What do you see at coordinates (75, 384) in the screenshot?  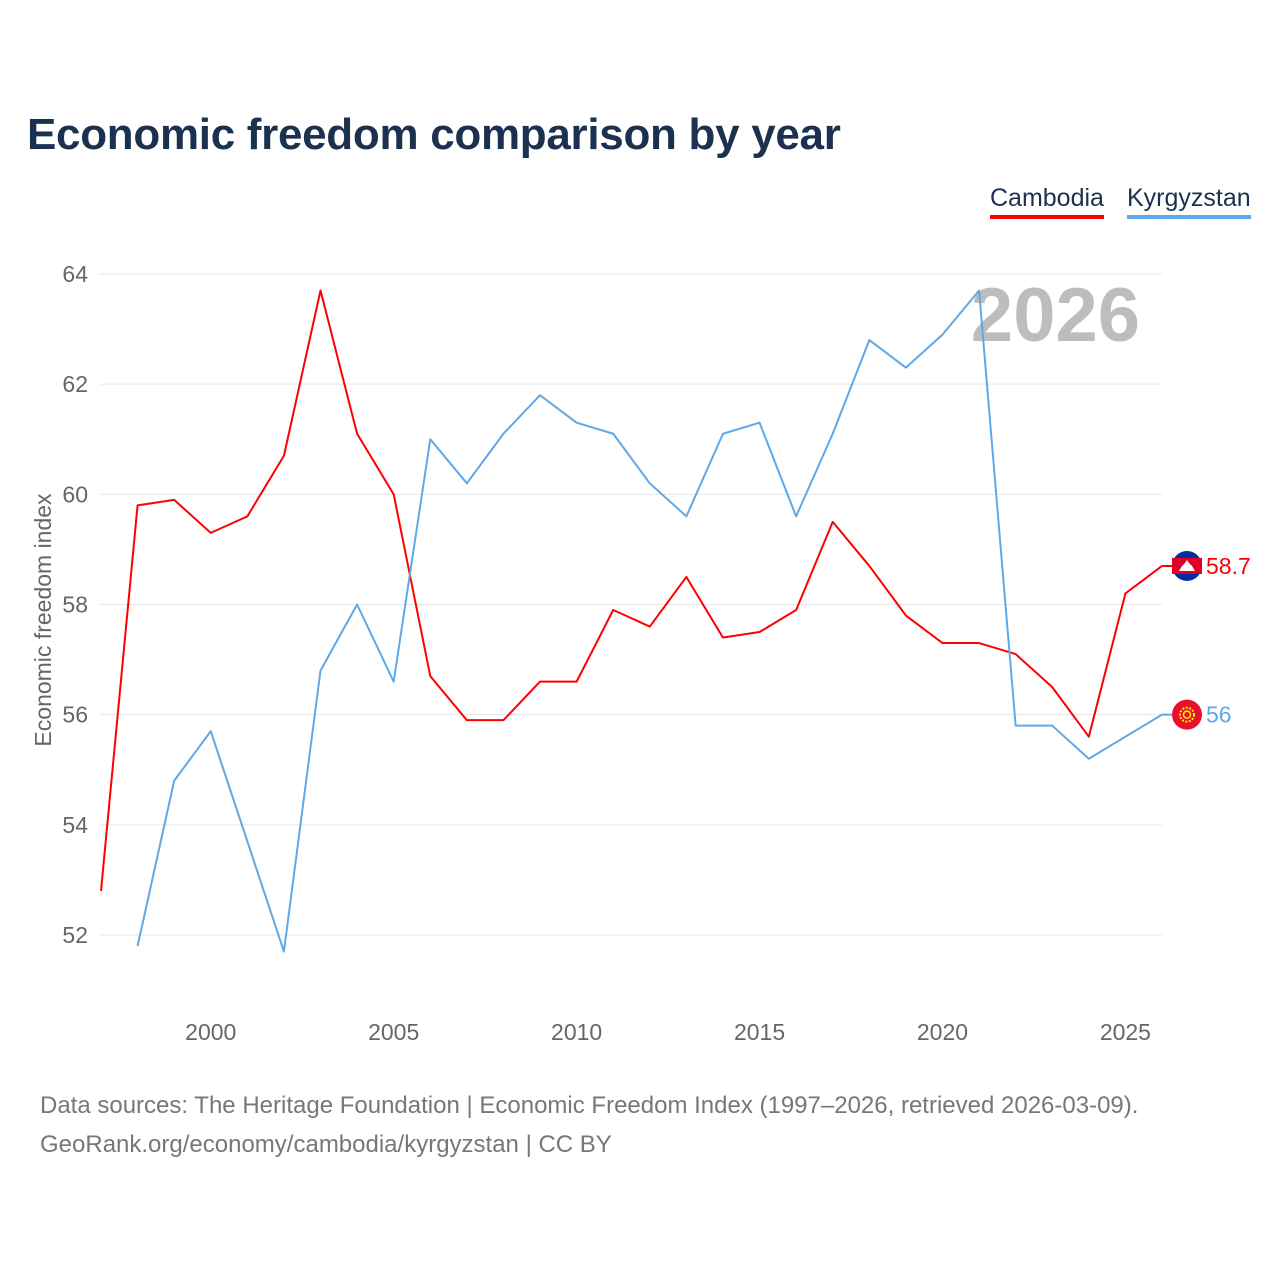 I see `y-tick-label: 62` at bounding box center [75, 384].